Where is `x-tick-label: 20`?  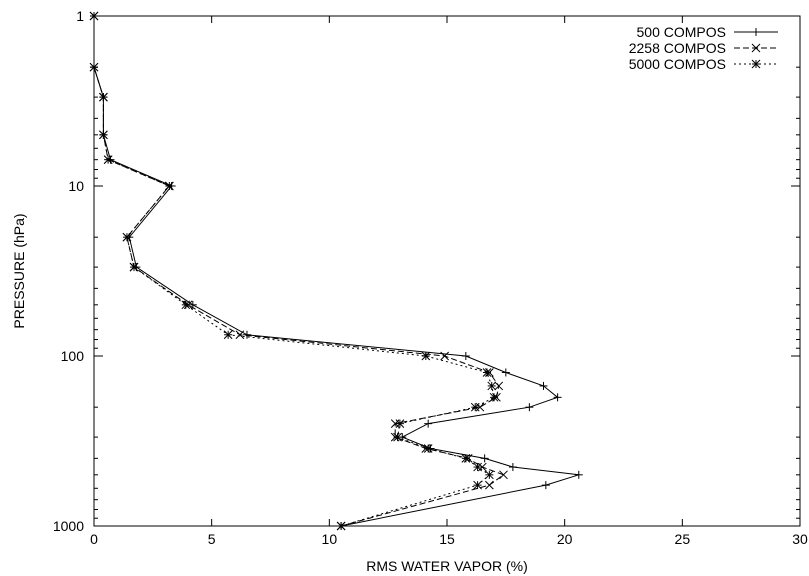
x-tick-label: 20 is located at coordinates (565, 539).